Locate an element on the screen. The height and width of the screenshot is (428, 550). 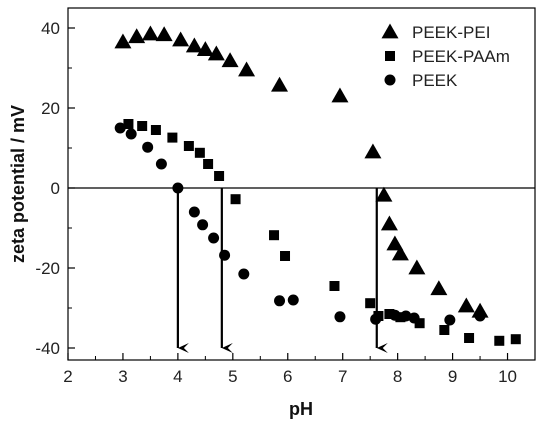
x-tick-label: 2 is located at coordinates (67, 376).